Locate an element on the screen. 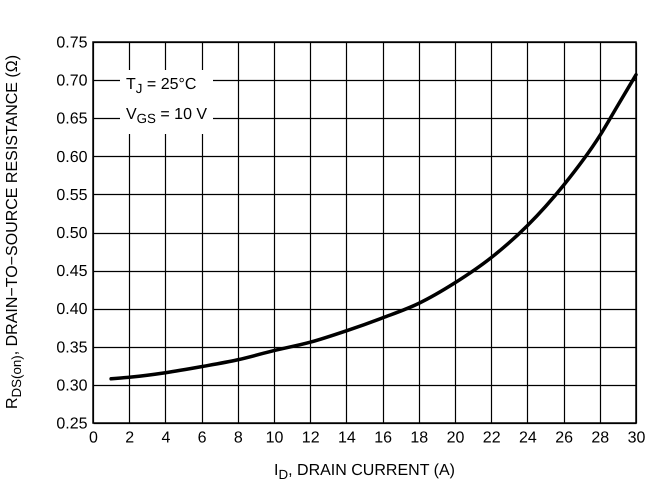 The image size is (661, 494). x-tick-label: 24 is located at coordinates (528, 438).